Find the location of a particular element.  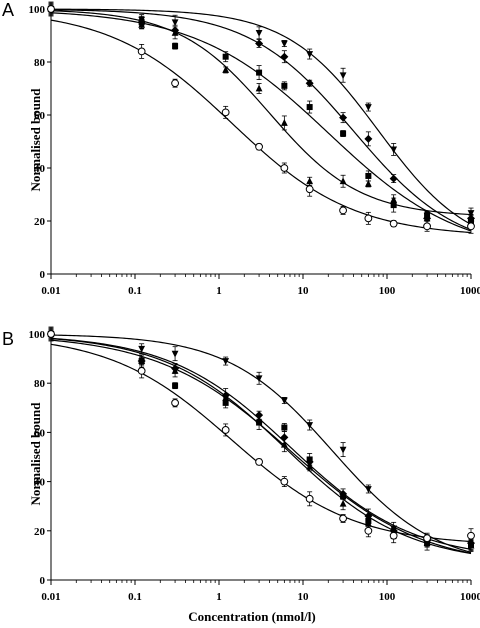

y-tick-label: 20 is located at coordinates (40, 532).